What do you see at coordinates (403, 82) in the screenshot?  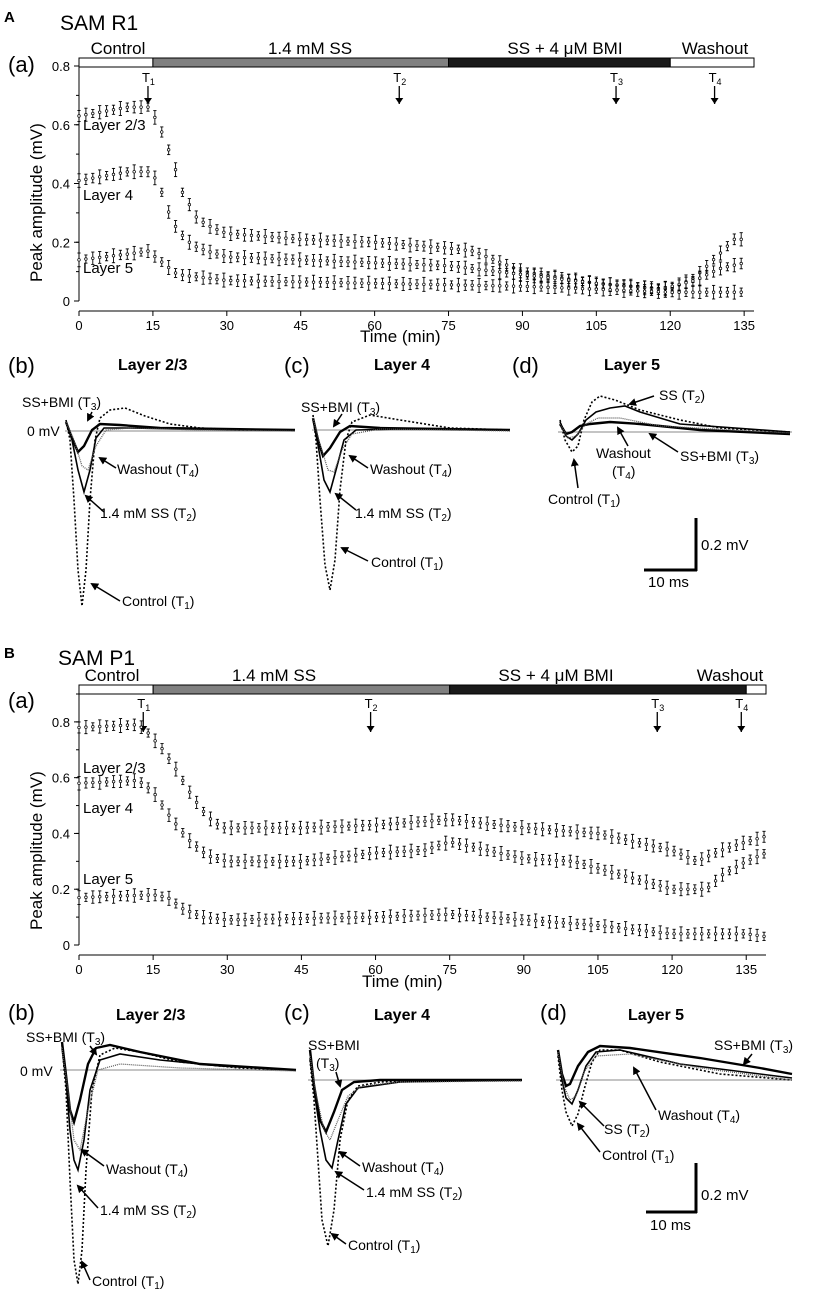 I see `timepoint-sub: 2` at bounding box center [403, 82].